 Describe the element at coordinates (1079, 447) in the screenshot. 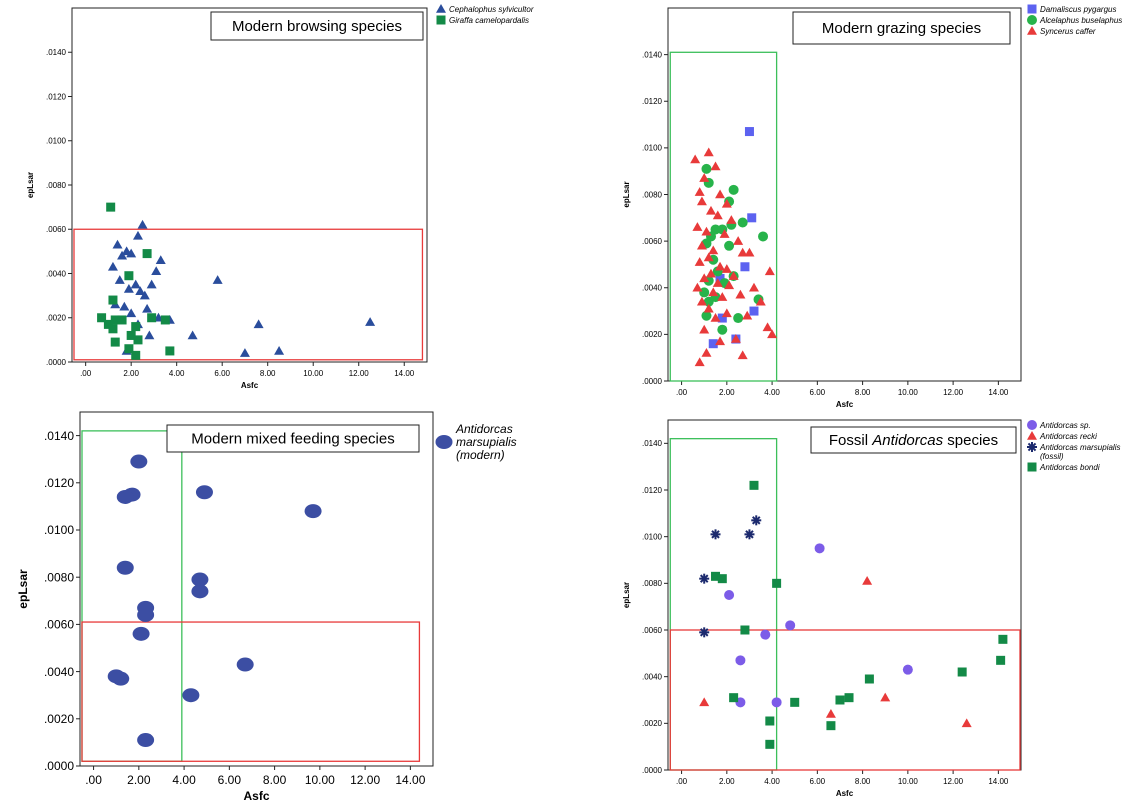

I see `legend-entry: Antidorcas marsupialis` at that location.